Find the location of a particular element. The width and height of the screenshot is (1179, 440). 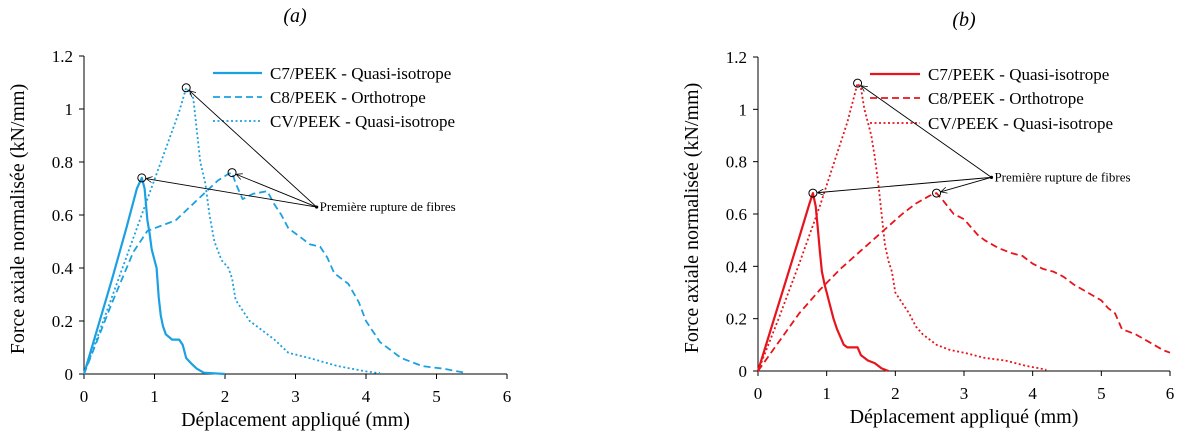

panel-label: (b) is located at coordinates (964, 20).